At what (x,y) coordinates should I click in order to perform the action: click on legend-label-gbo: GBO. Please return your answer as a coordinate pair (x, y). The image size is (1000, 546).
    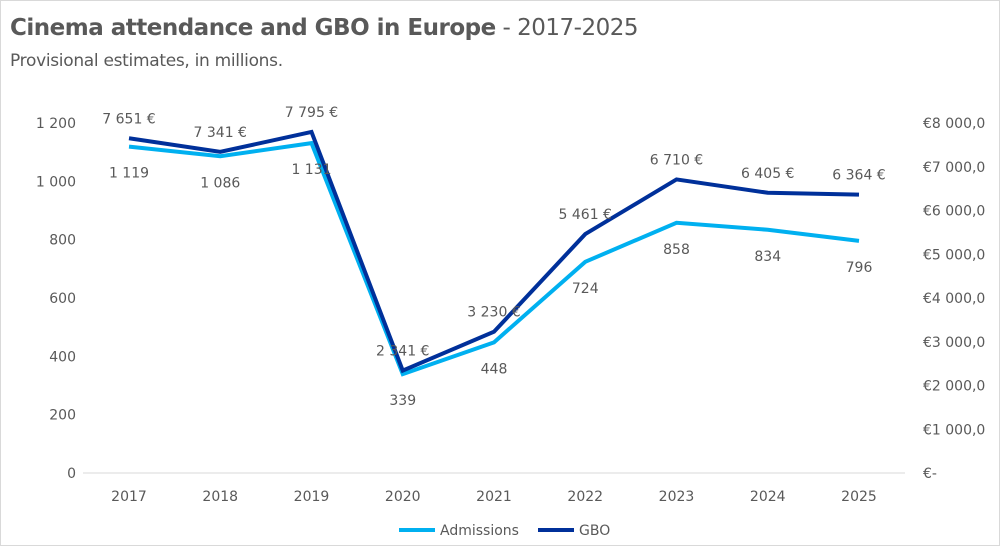
    Looking at the image, I should click on (594, 531).